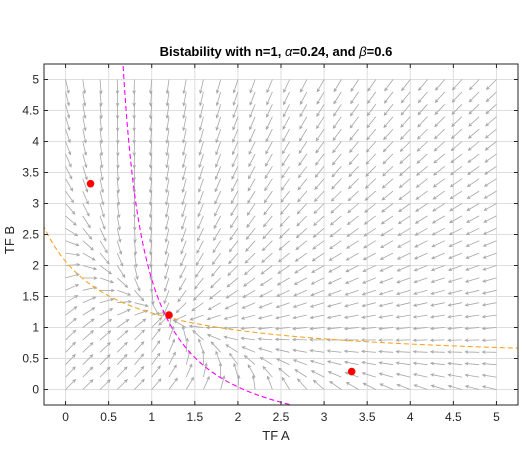 This screenshot has height=450, width=522. Describe the element at coordinates (30, 235) in the screenshot. I see `y-tick-label: 2.5` at that location.